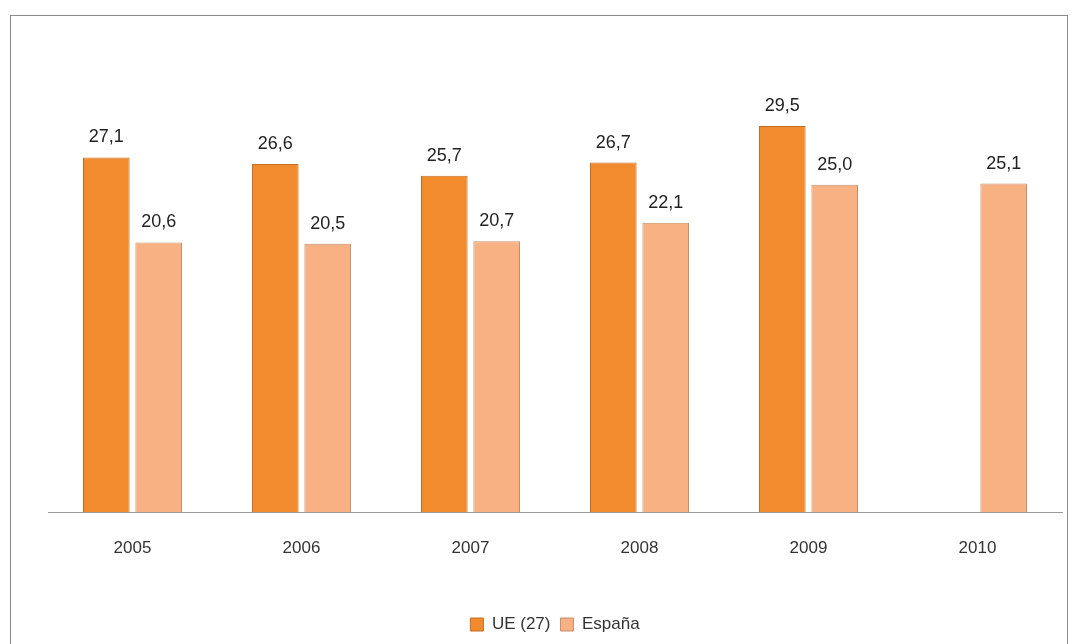 Image resolution: width=1078 pixels, height=644 pixels. What do you see at coordinates (470, 547) in the screenshot?
I see `x-tick-label: 2007` at bounding box center [470, 547].